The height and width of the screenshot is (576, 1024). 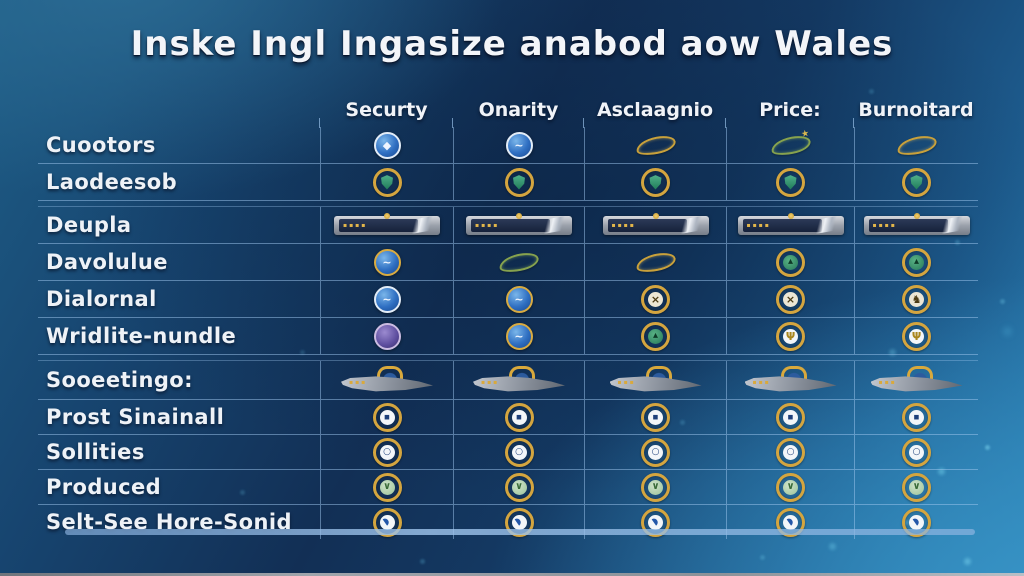 I want to click on column-header-price: Price:, so click(x=789, y=110).